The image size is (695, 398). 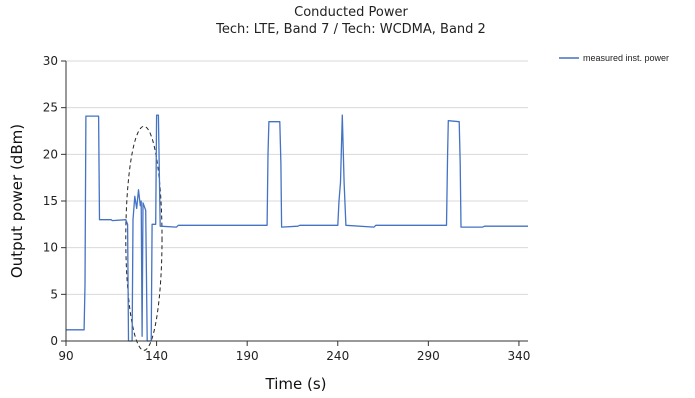 I want to click on y-tick-label-1: 5, so click(x=54, y=294).